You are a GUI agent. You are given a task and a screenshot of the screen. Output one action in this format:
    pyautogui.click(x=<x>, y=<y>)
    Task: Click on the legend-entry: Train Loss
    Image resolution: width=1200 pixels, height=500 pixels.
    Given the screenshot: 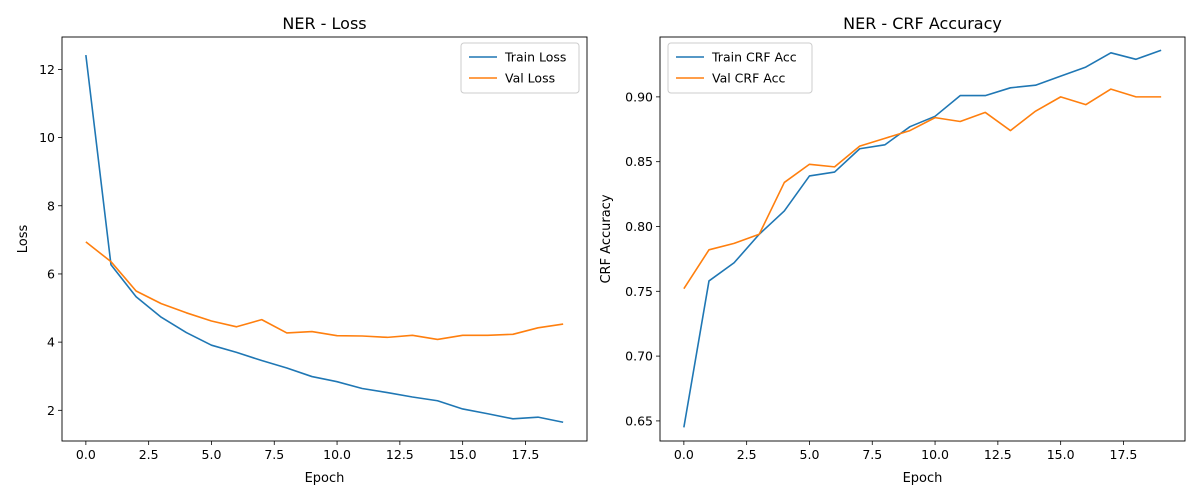 What is the action you would take?
    pyautogui.click(x=535, y=57)
    